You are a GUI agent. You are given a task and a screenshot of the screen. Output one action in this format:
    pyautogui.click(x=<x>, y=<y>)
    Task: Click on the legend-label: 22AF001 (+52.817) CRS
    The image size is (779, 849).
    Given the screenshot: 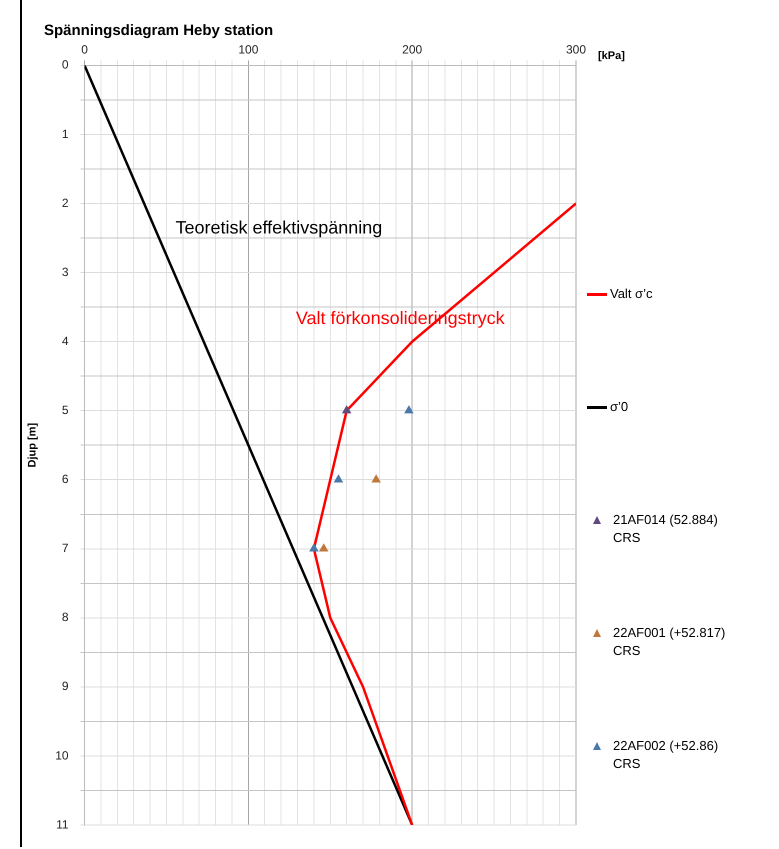 What is the action you would take?
    pyautogui.click(x=669, y=642)
    